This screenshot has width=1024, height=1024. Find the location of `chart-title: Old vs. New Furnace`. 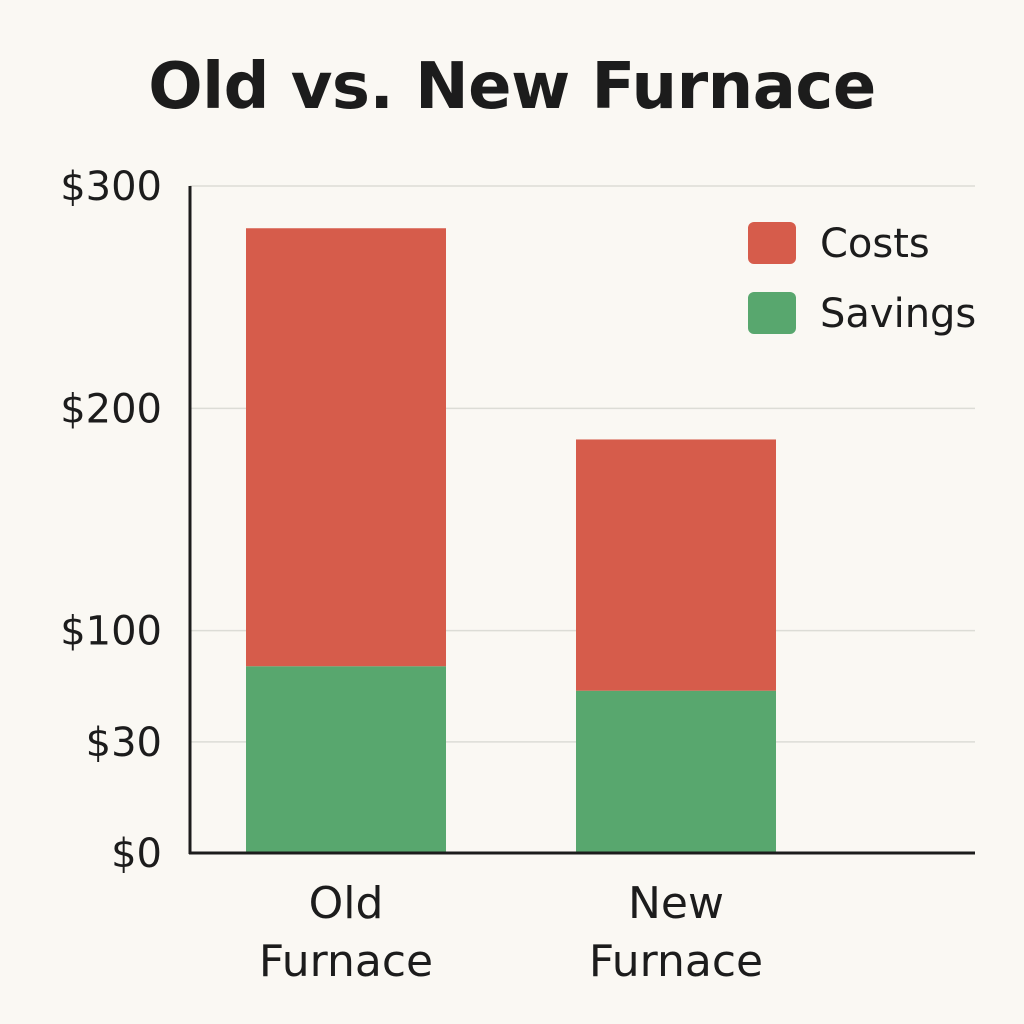

chart-title: Old vs. New Furnace is located at coordinates (512, 87).